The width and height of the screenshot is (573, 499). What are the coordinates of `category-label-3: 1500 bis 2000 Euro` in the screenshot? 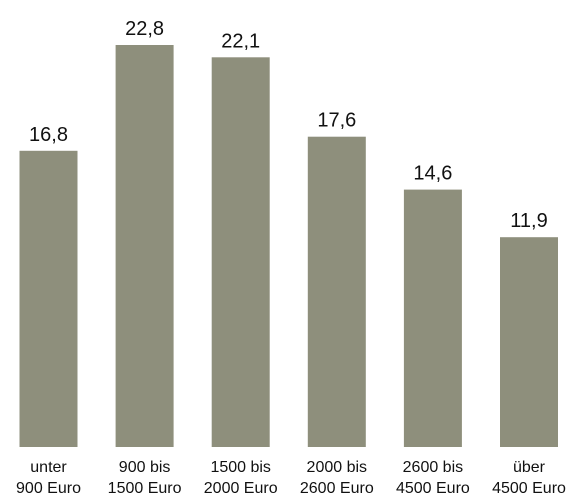 It's located at (241, 478).